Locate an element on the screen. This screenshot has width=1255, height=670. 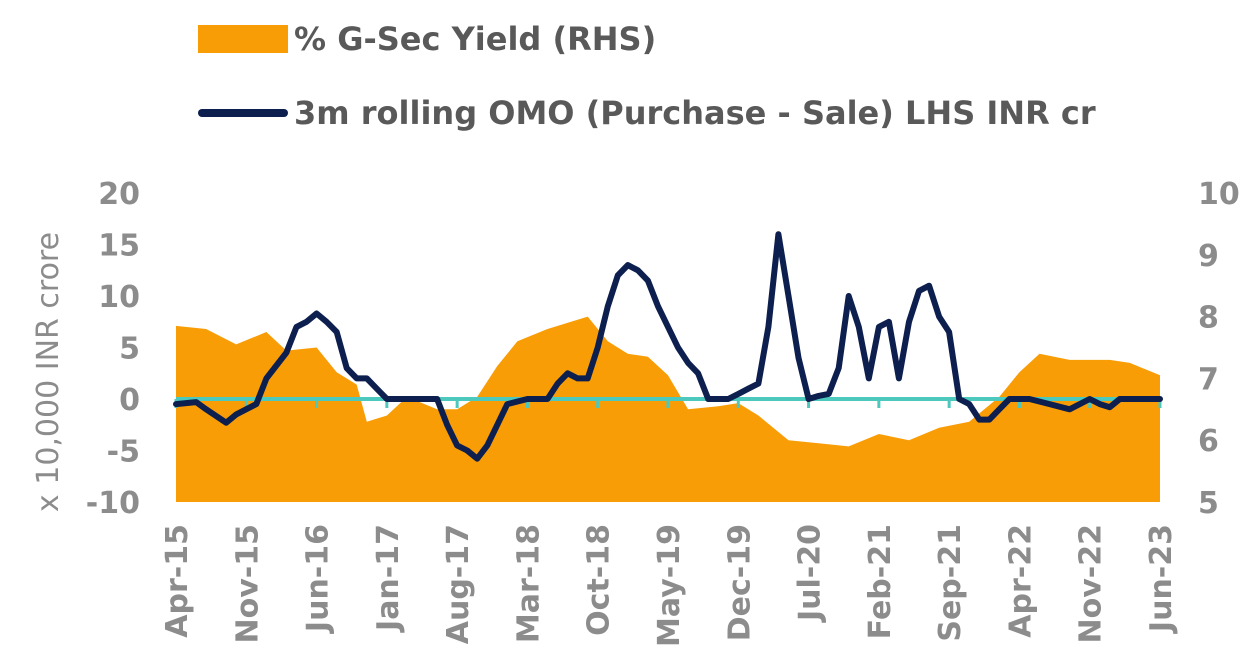
y-left-tick-label: 20 is located at coordinates (119, 194).